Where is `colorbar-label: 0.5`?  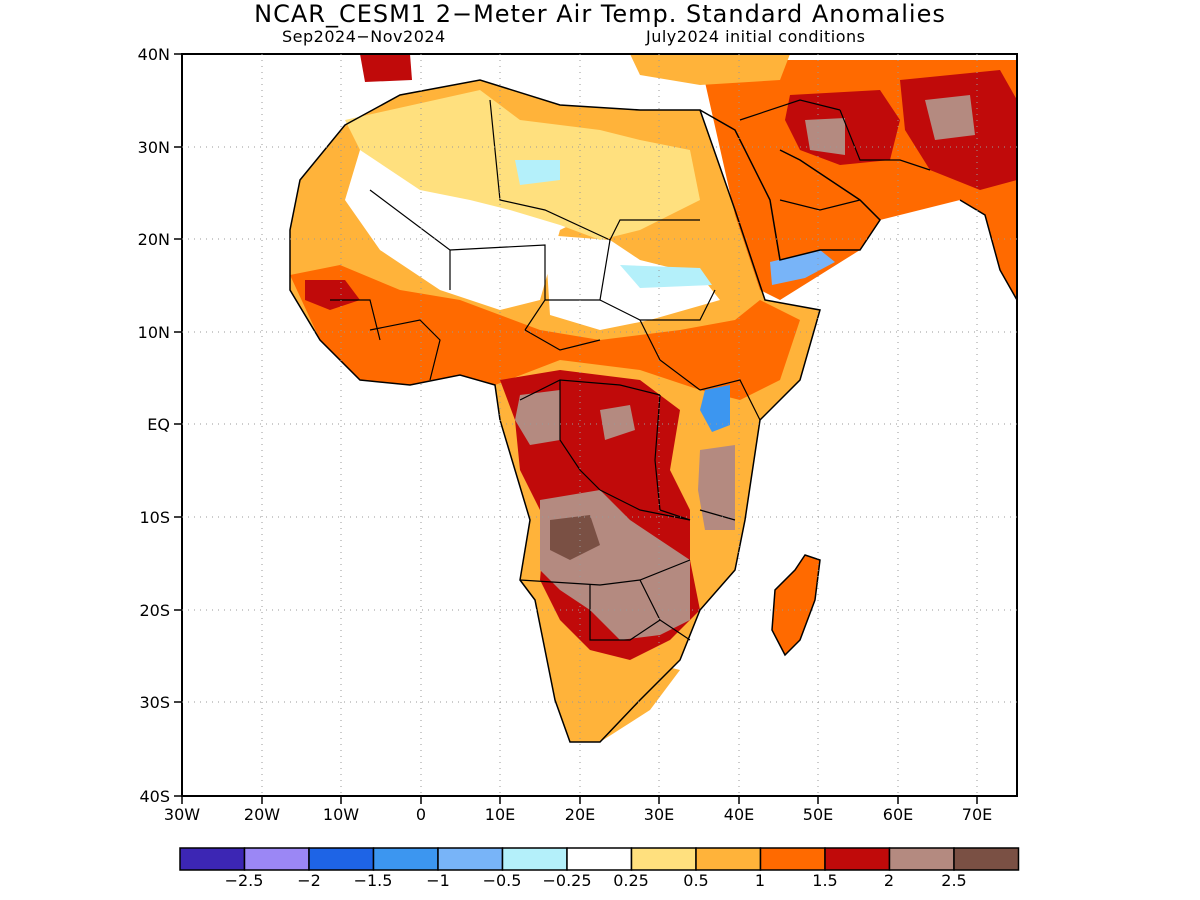
colorbar-label: 0.5 is located at coordinates (695, 880).